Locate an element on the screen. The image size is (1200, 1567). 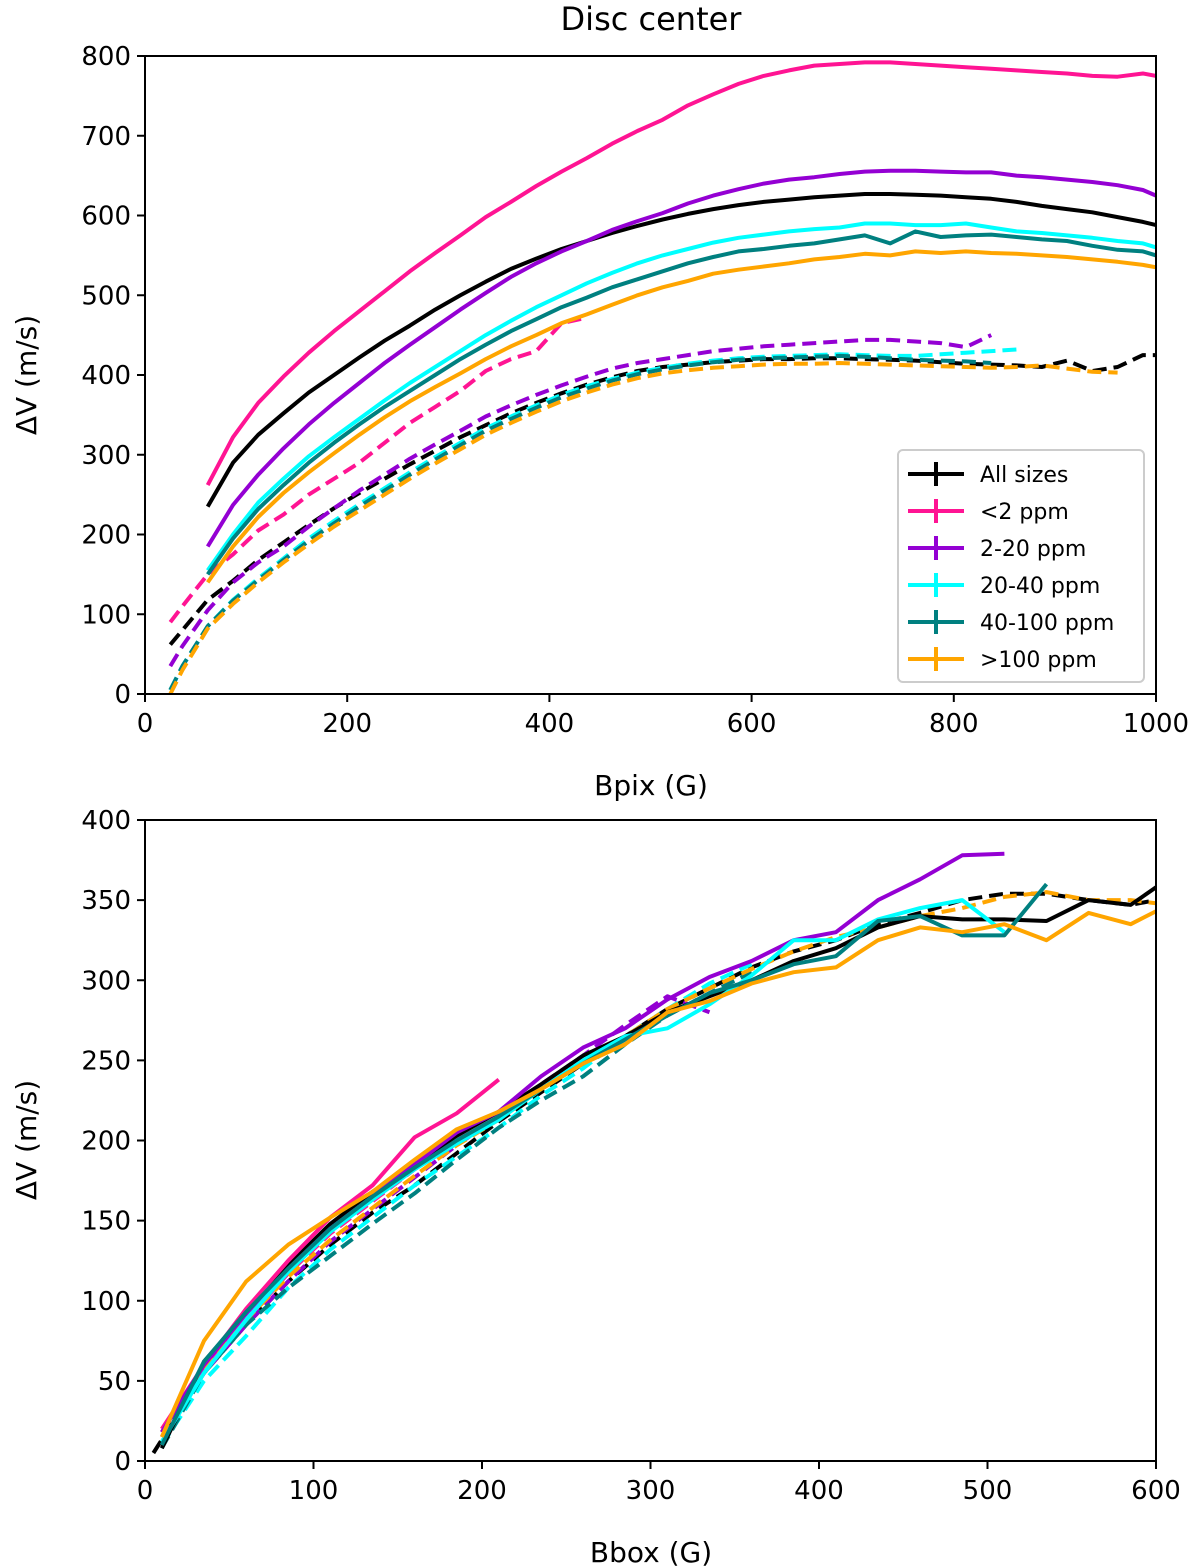
legend-label-2-20-ppm: 2-20 ppm is located at coordinates (1033, 549).